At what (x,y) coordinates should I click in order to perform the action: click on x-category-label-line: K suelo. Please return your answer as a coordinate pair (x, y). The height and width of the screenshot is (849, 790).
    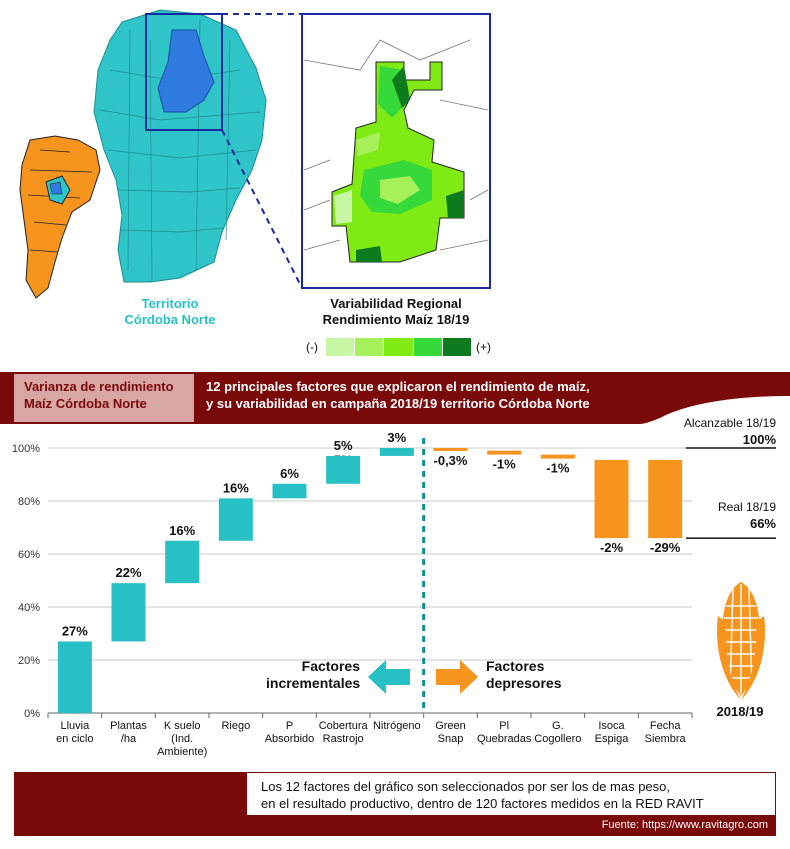
    Looking at the image, I should click on (182, 726).